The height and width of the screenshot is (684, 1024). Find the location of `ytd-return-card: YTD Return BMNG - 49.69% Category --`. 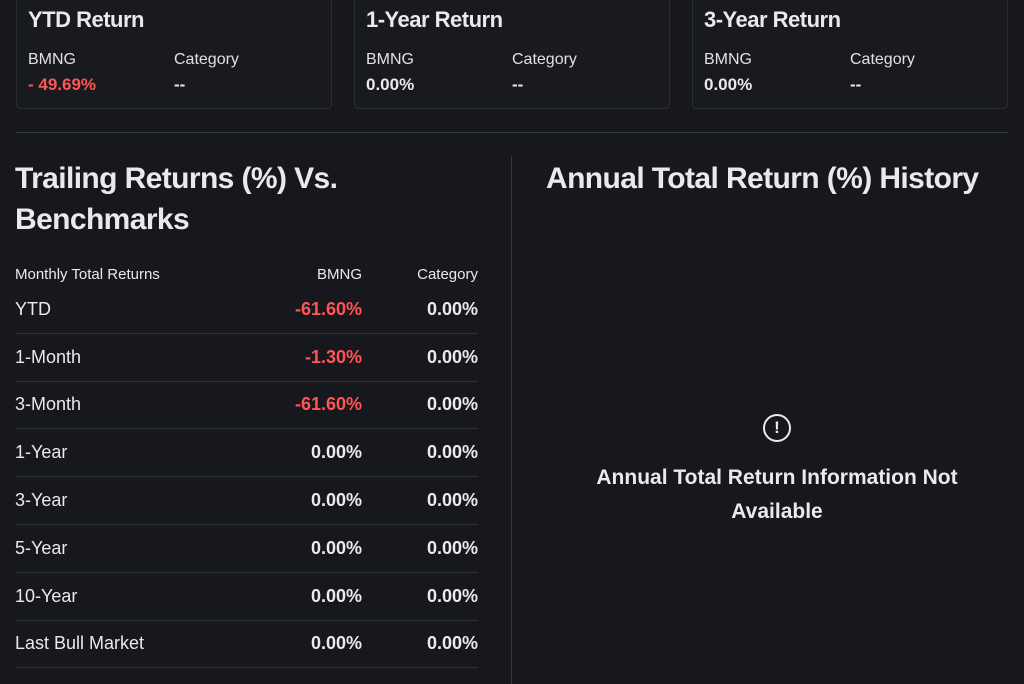

ytd-return-card: YTD Return BMNG - 49.69% Category -- is located at coordinates (174, 54).